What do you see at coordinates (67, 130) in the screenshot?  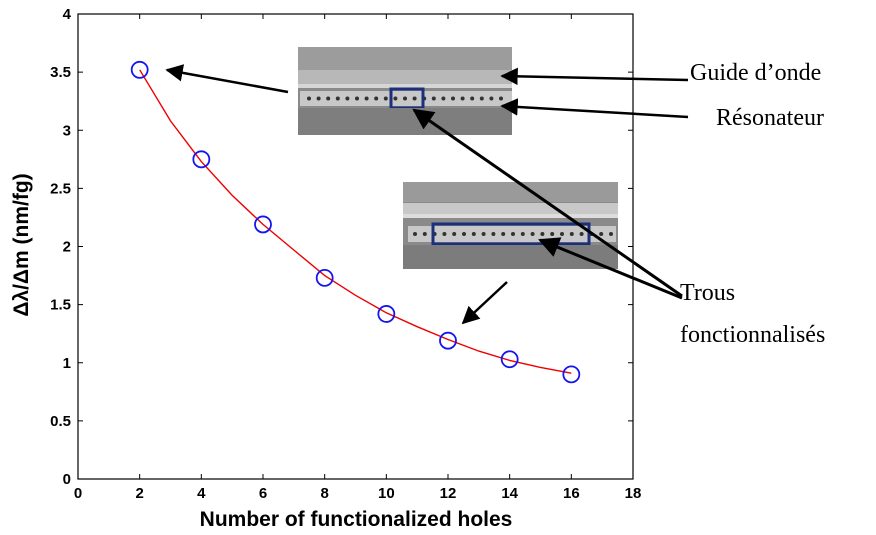 I see `y-tick-label: 3` at bounding box center [67, 130].